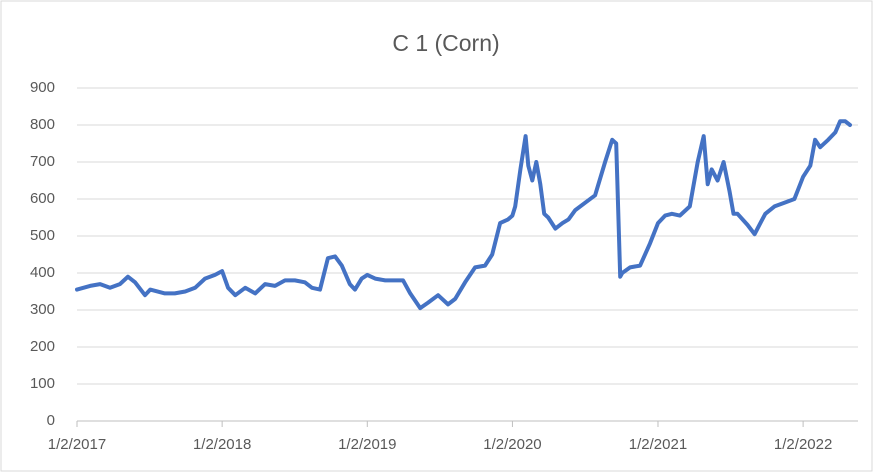 This screenshot has height=472, width=873. I want to click on x-tick-label: 1/2/2021, so click(658, 444).